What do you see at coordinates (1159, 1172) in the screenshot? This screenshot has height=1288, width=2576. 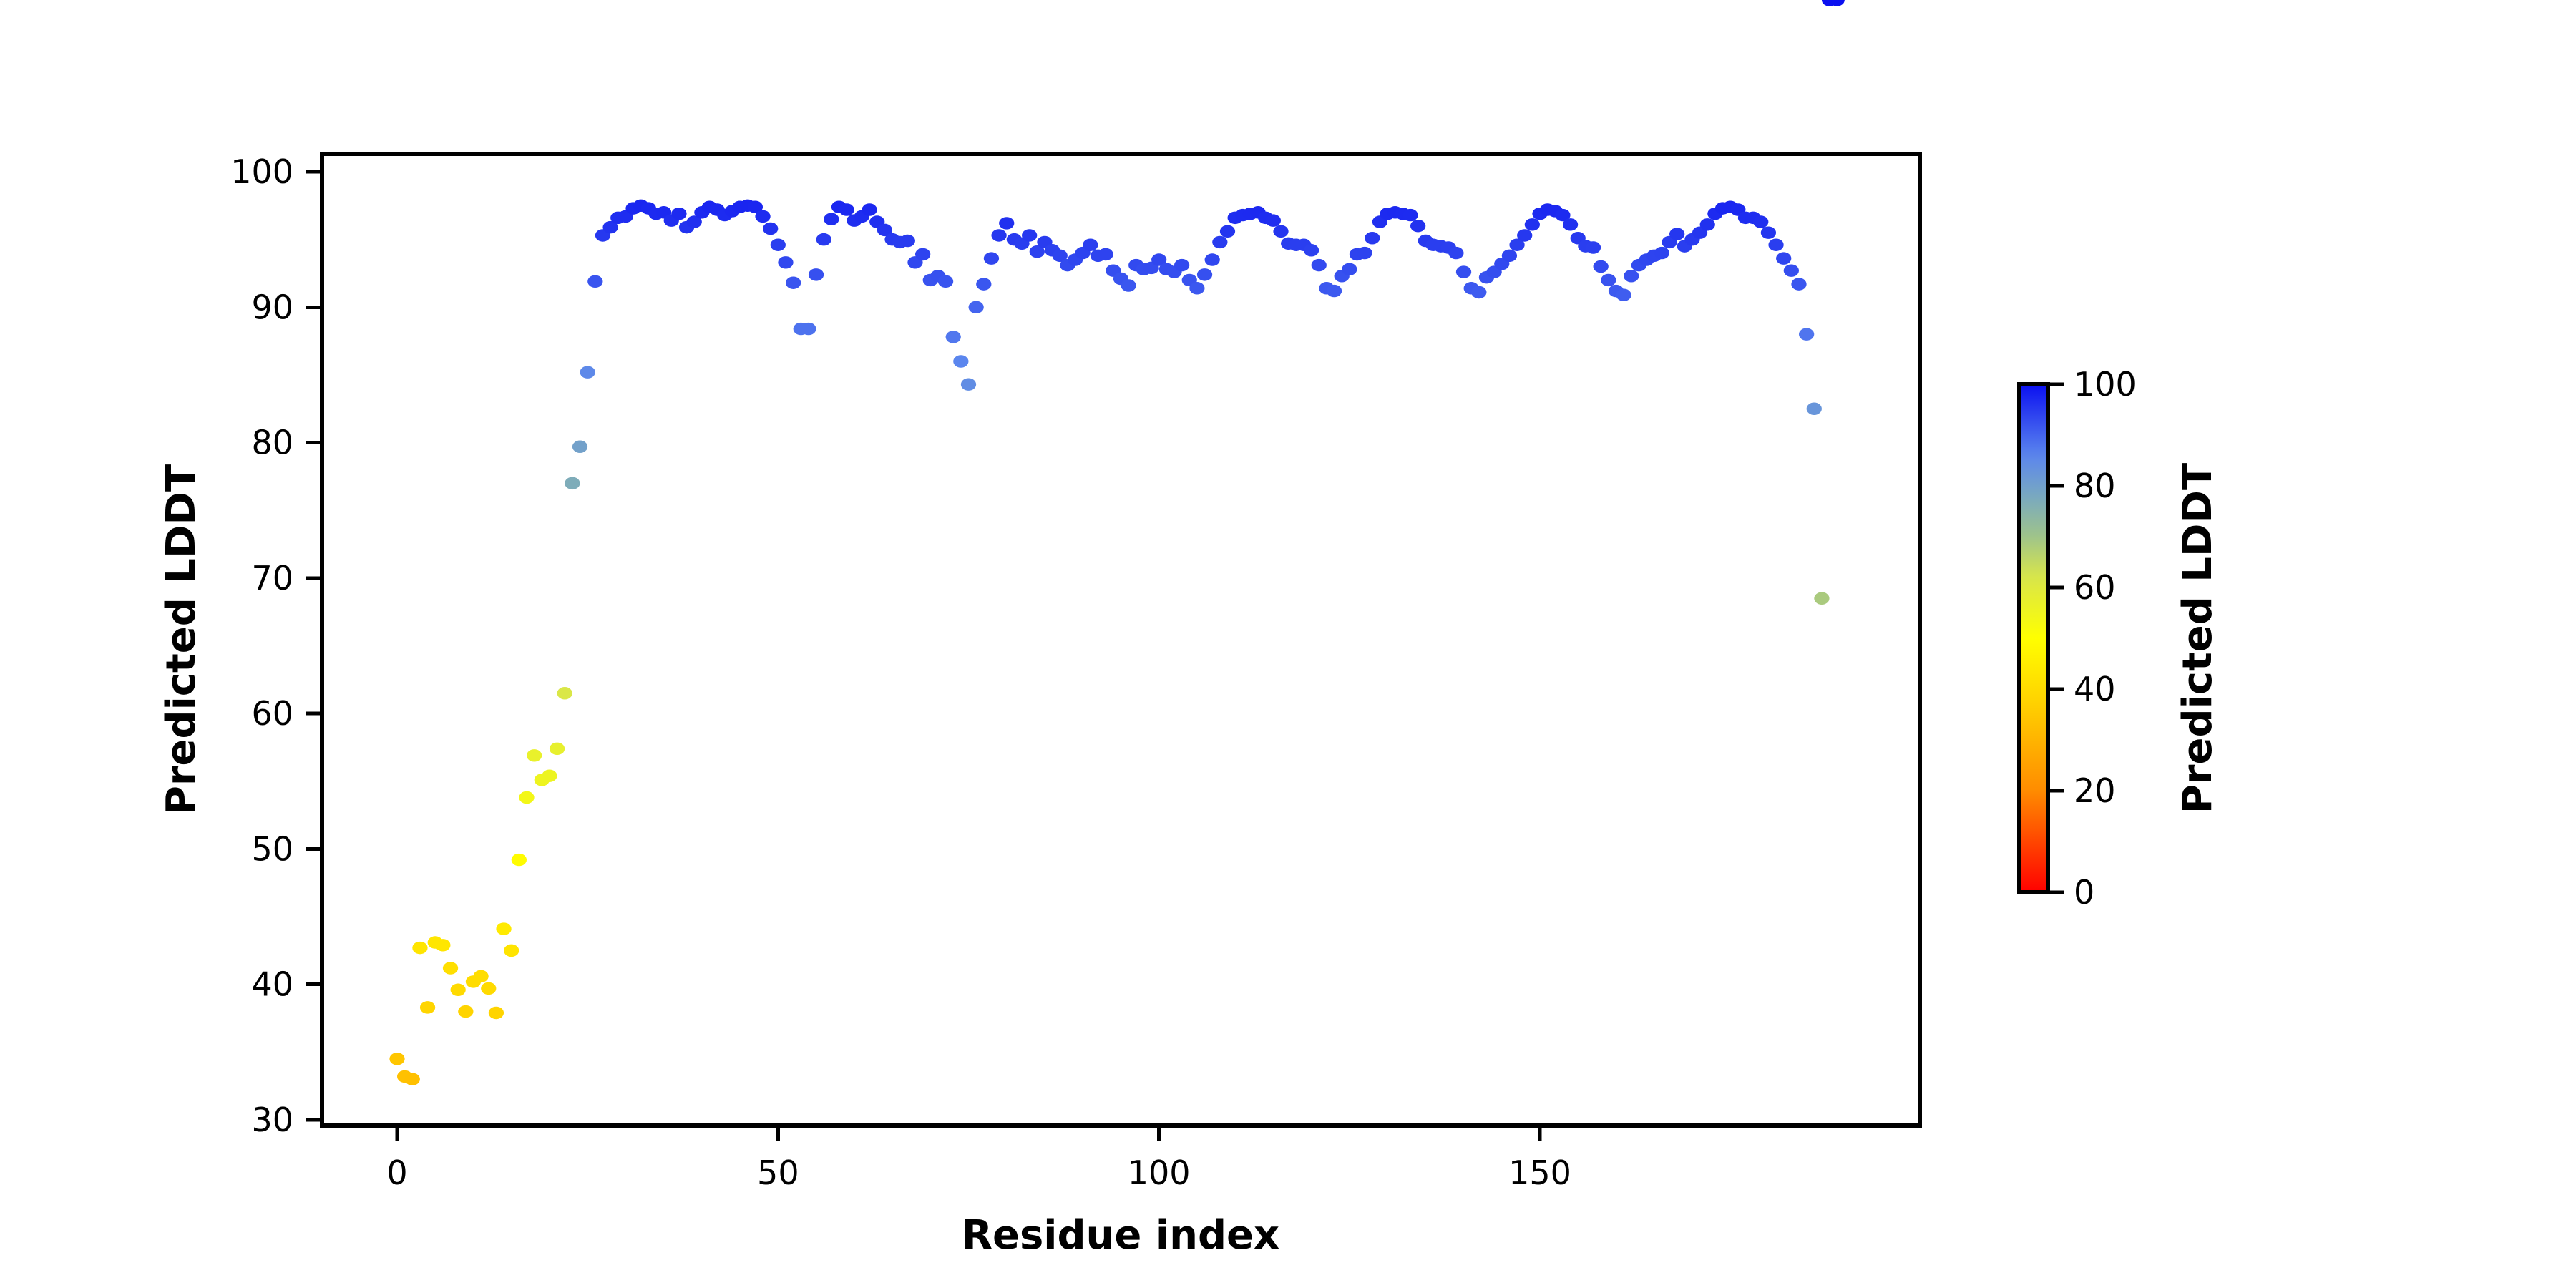 I see `x-tick-label: 100` at bounding box center [1159, 1172].